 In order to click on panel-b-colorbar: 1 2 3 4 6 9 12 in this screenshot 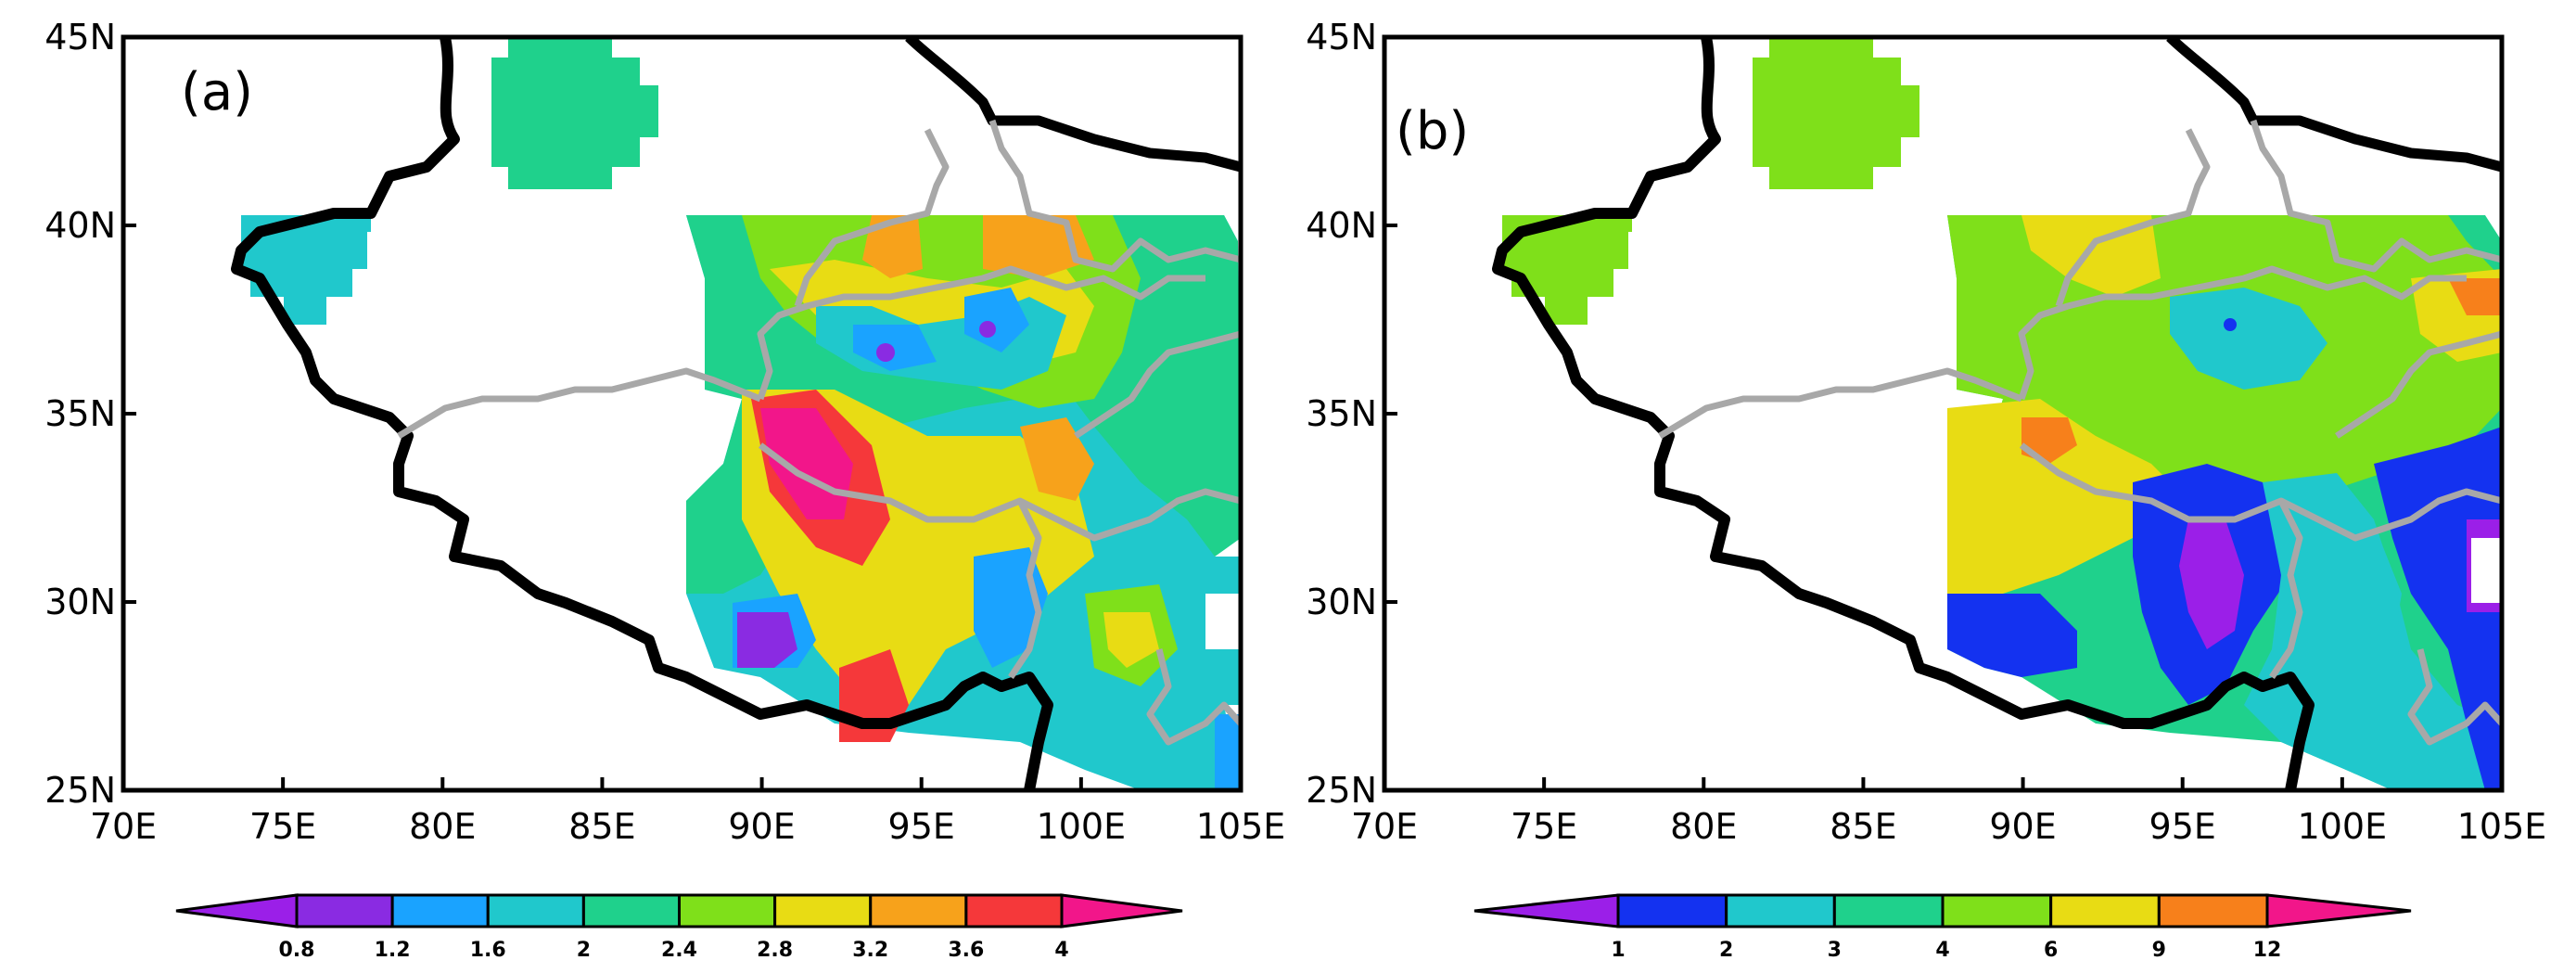, I will do `click(1942, 927)`.